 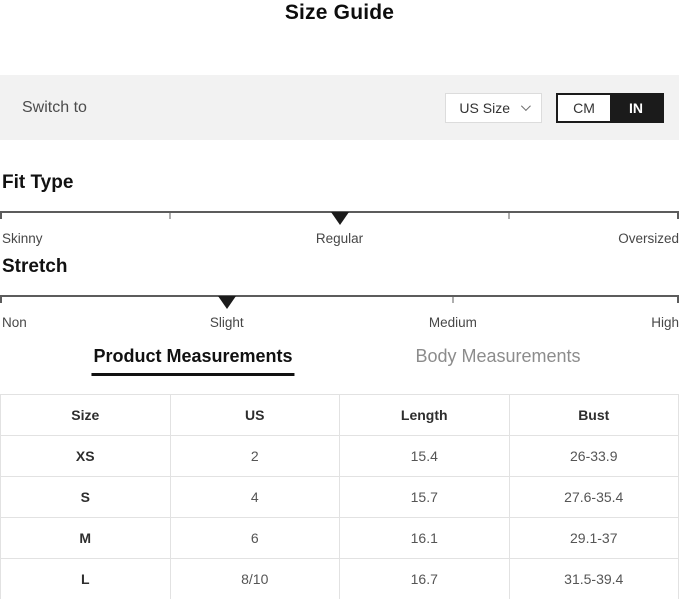 I want to click on fit-type-labels: Skinny Regular Oversized, so click(x=339, y=238).